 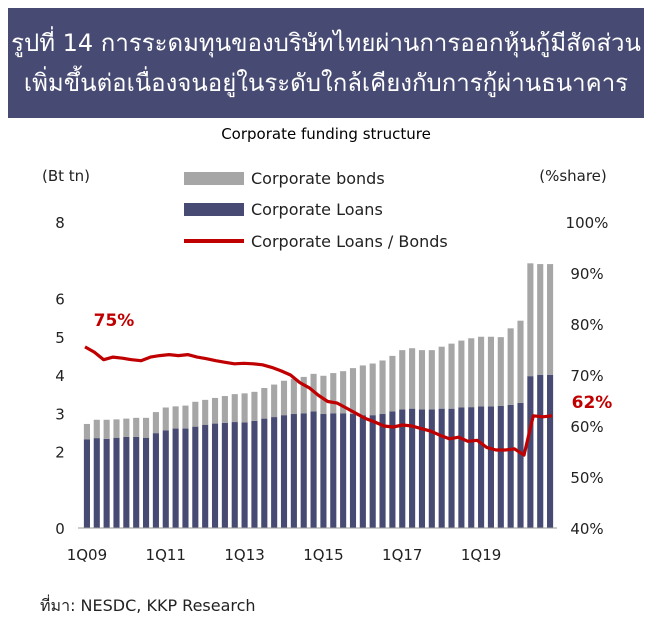 What do you see at coordinates (586, 427) in the screenshot?
I see `right-tick-label: 60%` at bounding box center [586, 427].